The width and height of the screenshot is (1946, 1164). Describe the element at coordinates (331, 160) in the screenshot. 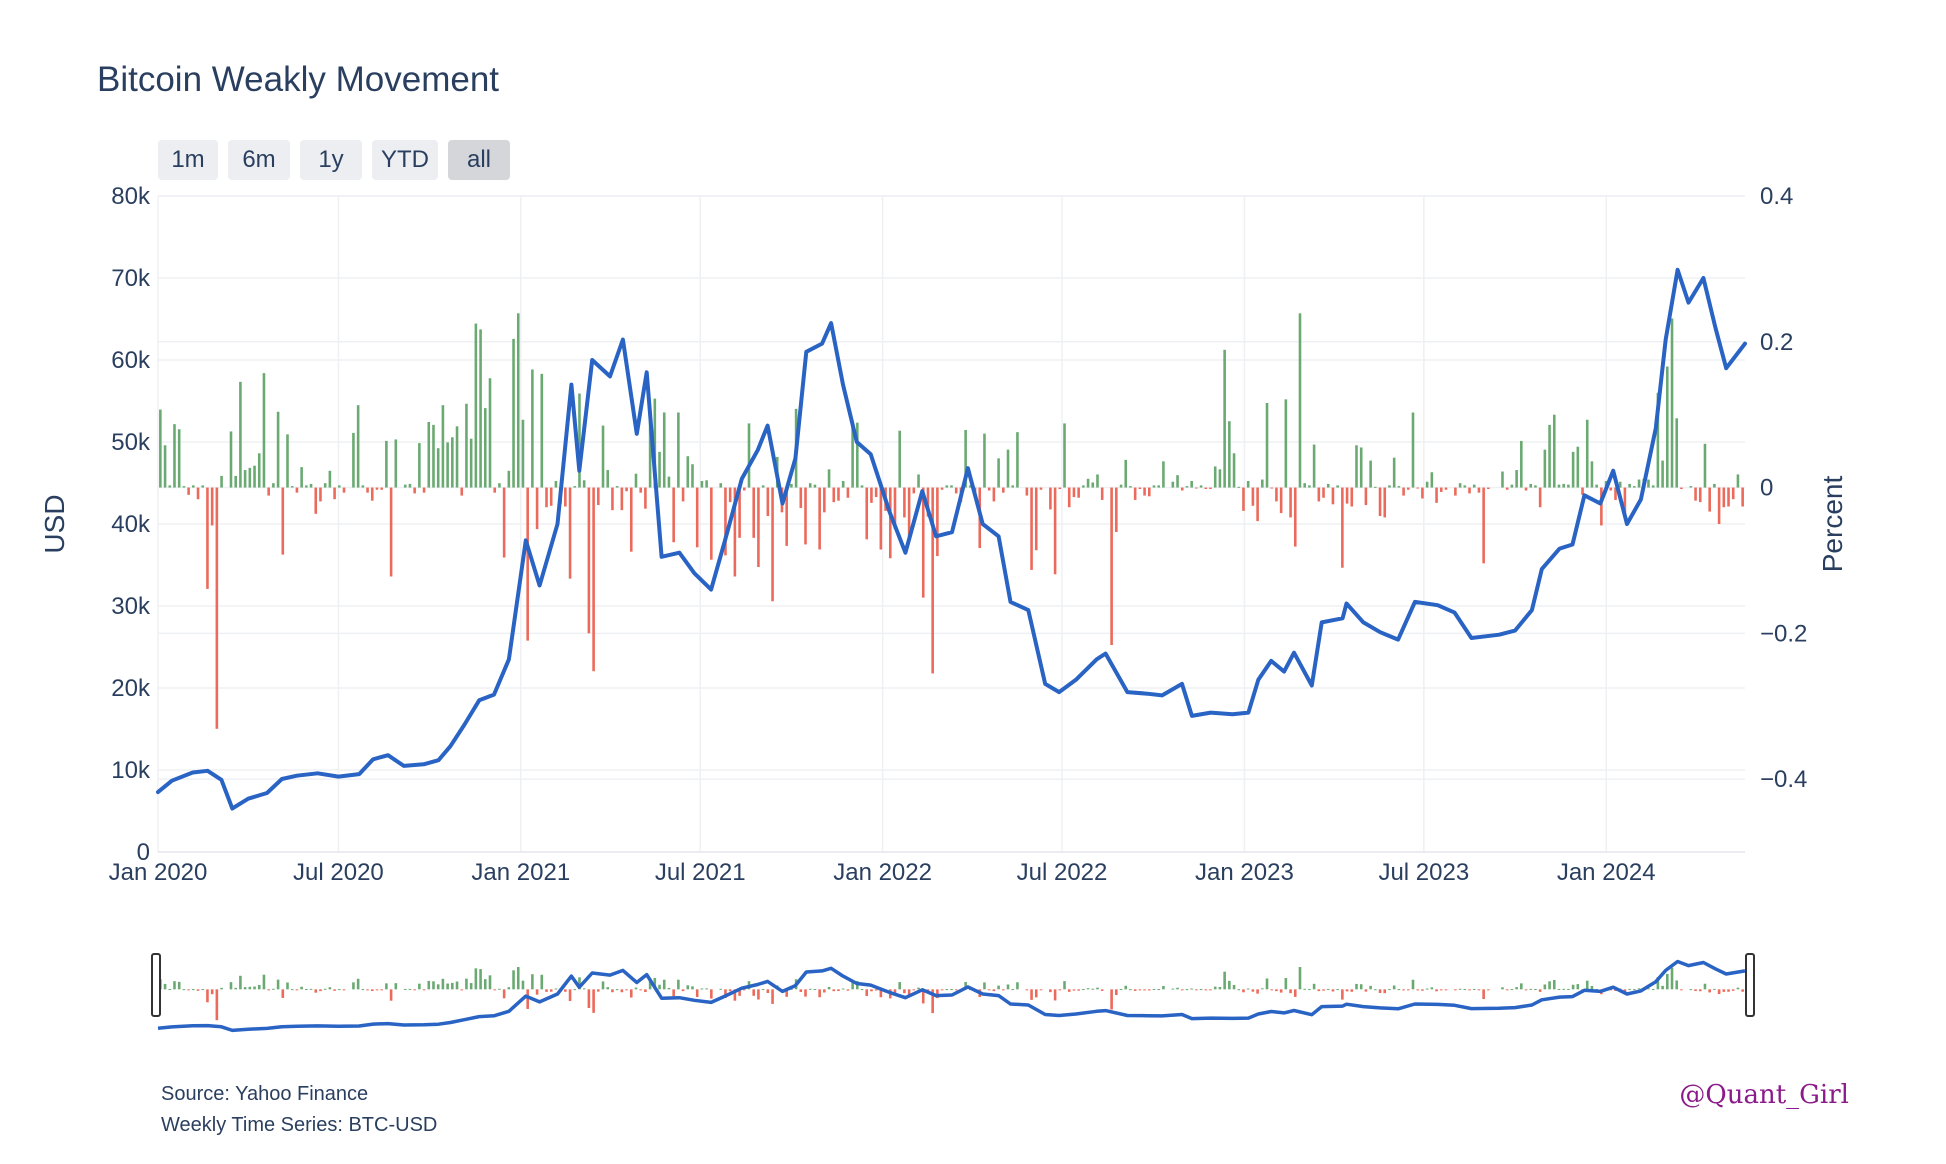

I see `range-button-1y: 1y` at that location.